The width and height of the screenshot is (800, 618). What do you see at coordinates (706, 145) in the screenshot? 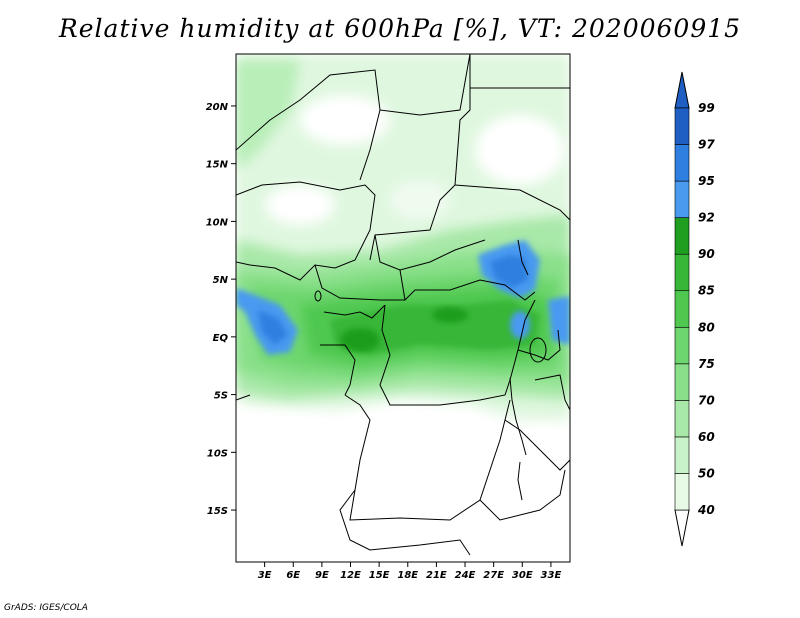
I see `colorbar-label: 97` at bounding box center [706, 145].